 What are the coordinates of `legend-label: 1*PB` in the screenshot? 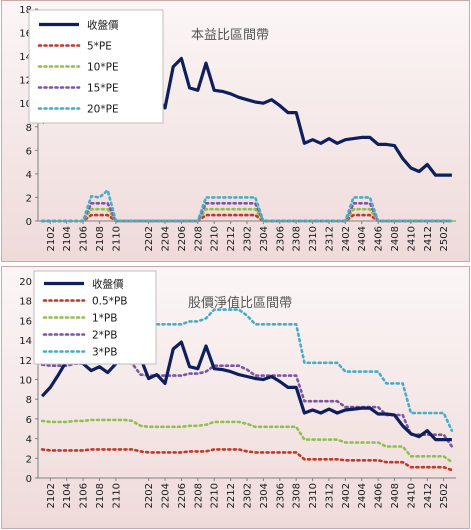 It's located at (104, 319).